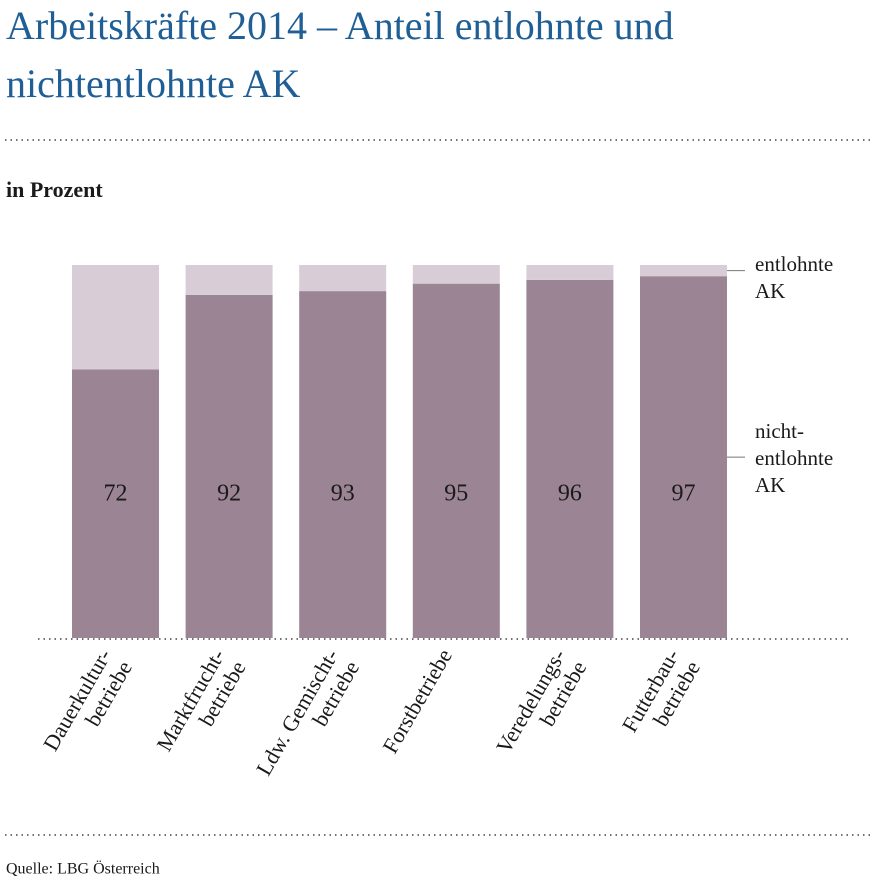 Image resolution: width=879 pixels, height=888 pixels. What do you see at coordinates (116, 494) in the screenshot?
I see `value-label: 72` at bounding box center [116, 494].